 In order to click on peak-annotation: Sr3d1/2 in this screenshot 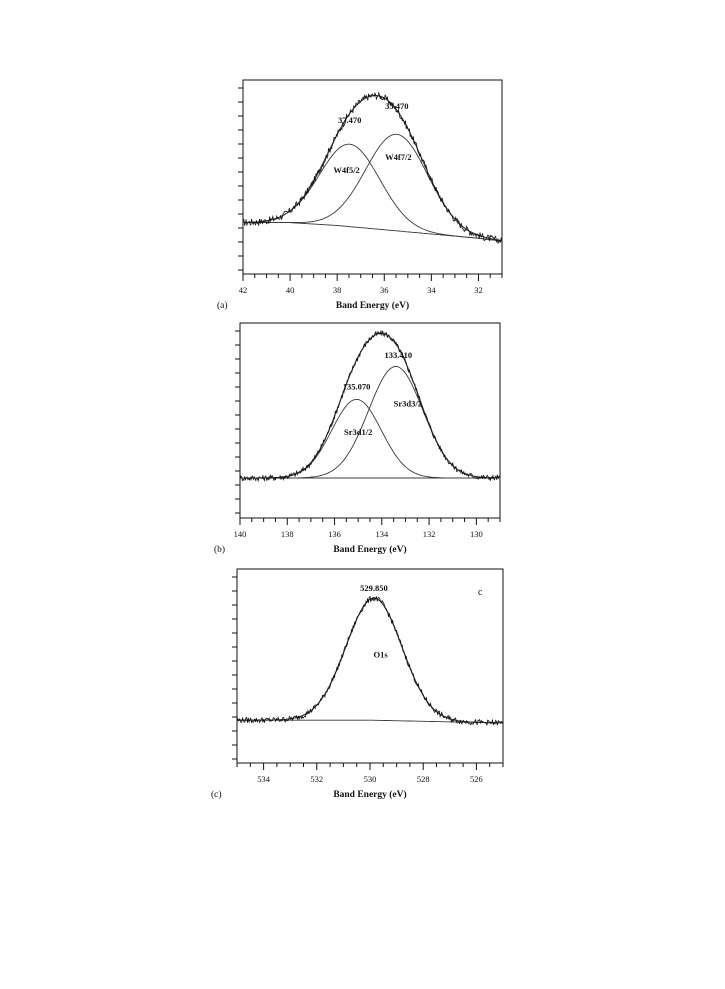, I will do `click(358, 432)`.